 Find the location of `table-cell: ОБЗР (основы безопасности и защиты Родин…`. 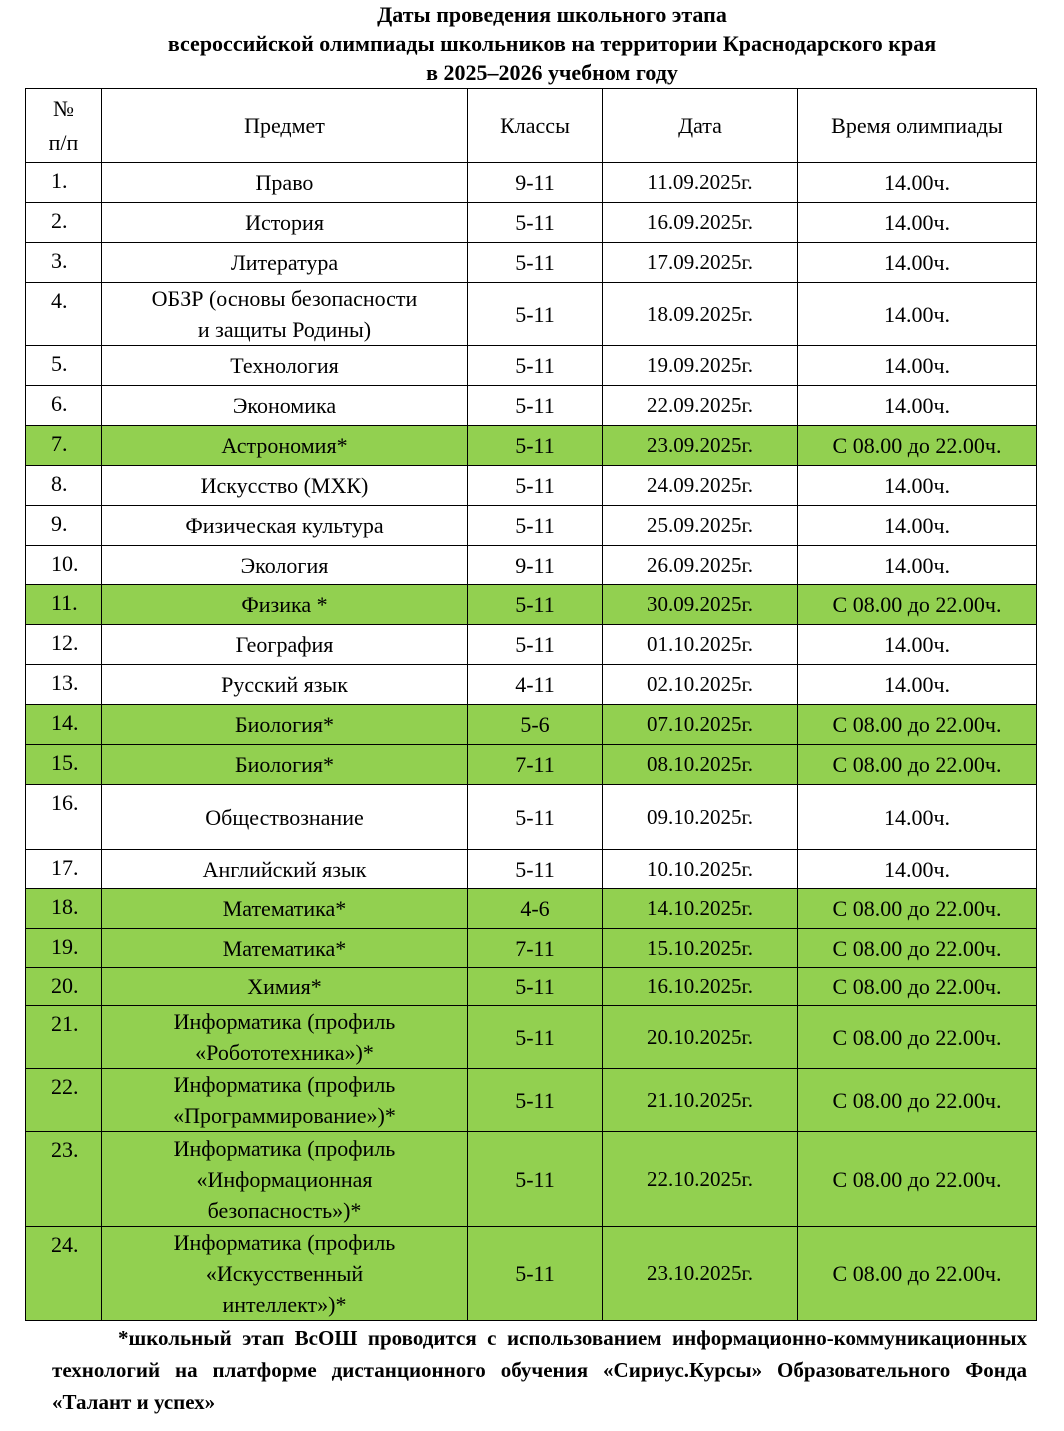

table-cell: ОБЗР (основы безопасности и защиты Родин… is located at coordinates (284, 314).